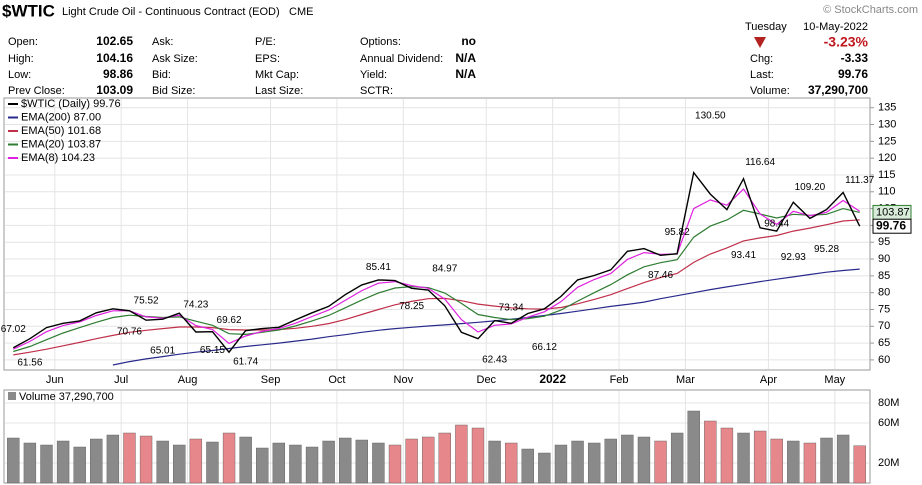 The width and height of the screenshot is (922, 485). What do you see at coordinates (301, 12) in the screenshot?
I see `exchange: CME` at bounding box center [301, 12].